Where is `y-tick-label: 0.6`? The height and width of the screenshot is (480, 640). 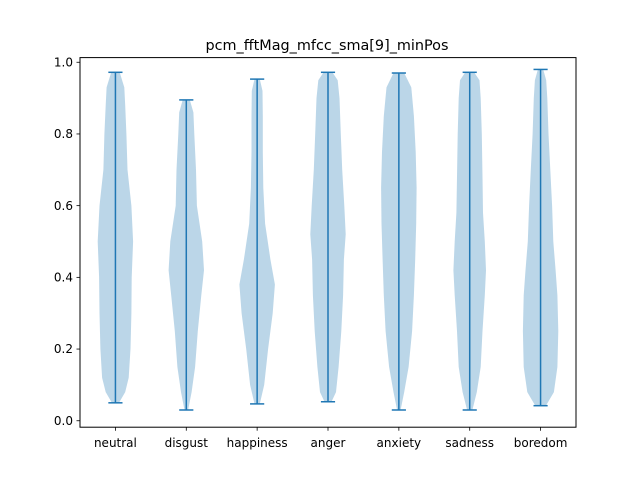 y-tick-label: 0.6 is located at coordinates (63, 206).